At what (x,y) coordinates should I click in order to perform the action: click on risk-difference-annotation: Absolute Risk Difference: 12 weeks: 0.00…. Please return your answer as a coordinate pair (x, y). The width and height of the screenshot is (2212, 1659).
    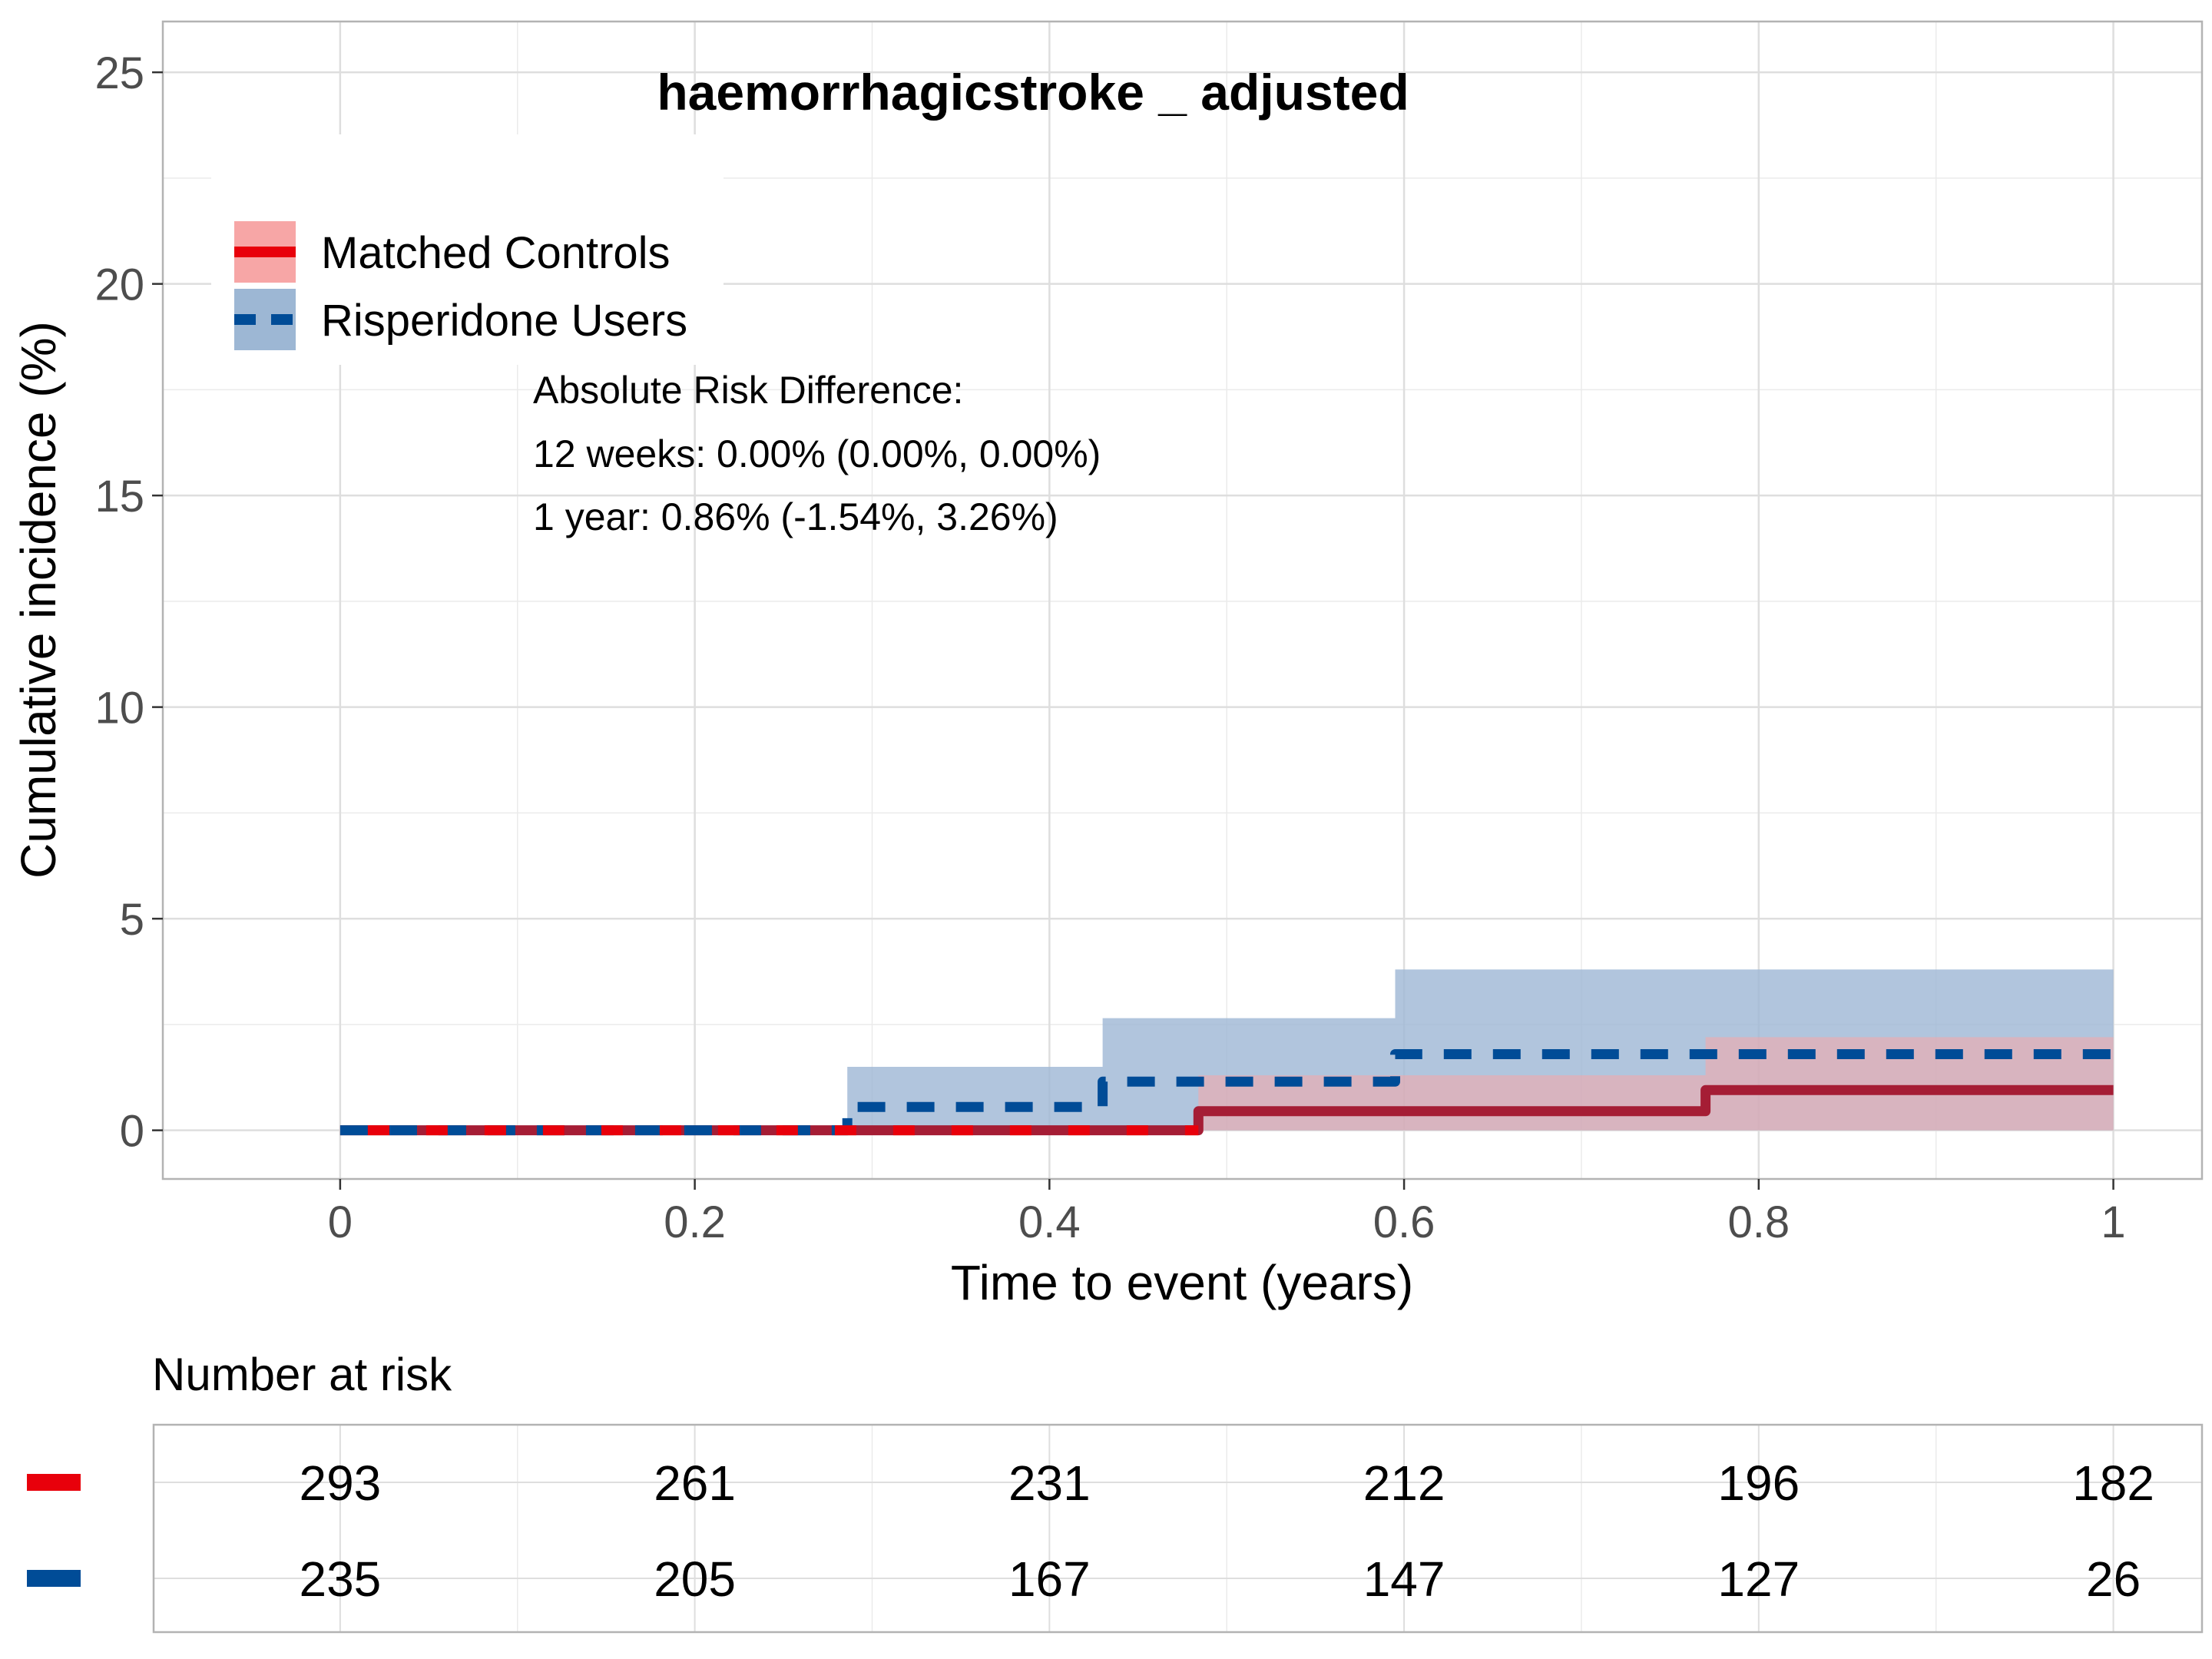
    Looking at the image, I should click on (817, 453).